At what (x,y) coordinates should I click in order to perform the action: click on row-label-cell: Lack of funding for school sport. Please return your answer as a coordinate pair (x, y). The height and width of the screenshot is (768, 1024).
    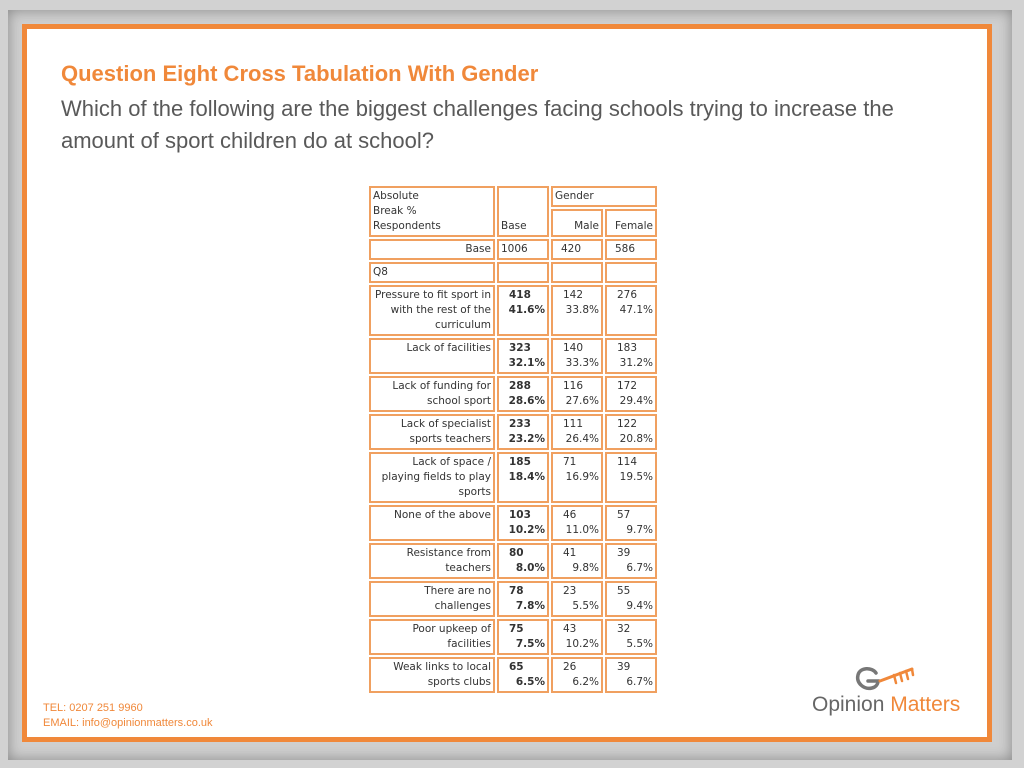
    Looking at the image, I should click on (432, 394).